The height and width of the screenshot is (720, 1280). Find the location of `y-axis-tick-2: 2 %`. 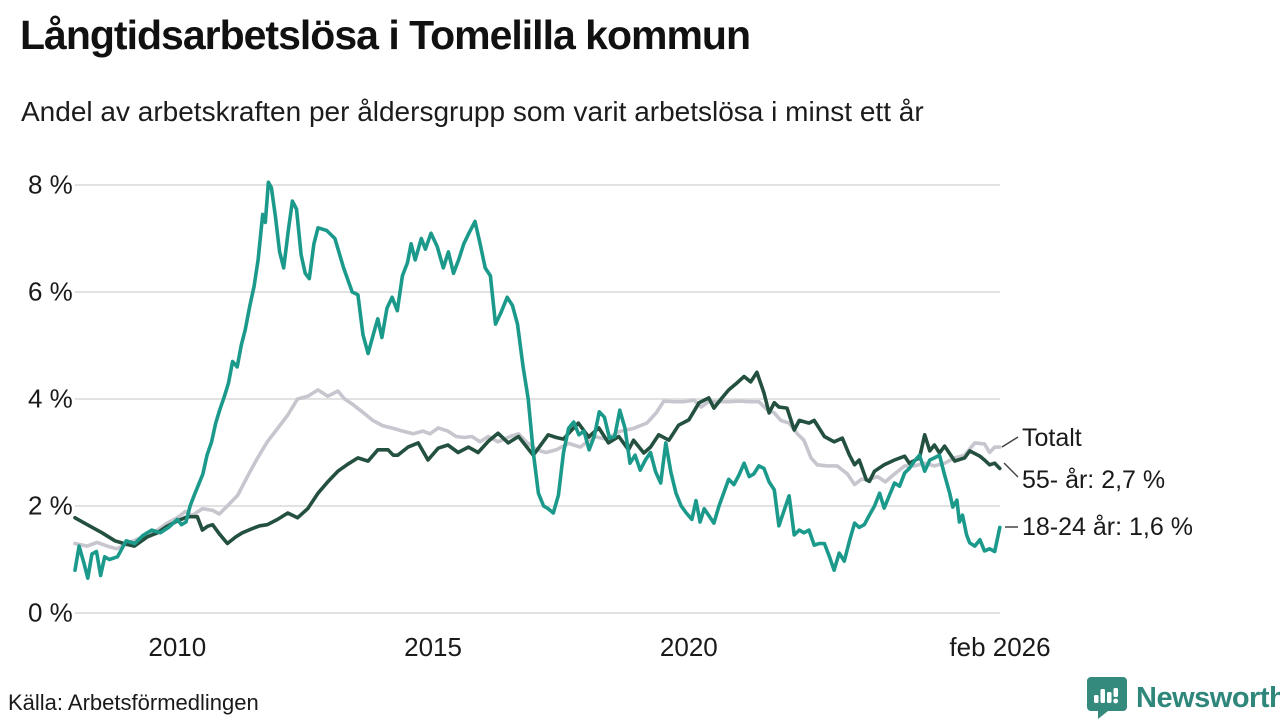

y-axis-tick-2: 2 % is located at coordinates (50, 505).